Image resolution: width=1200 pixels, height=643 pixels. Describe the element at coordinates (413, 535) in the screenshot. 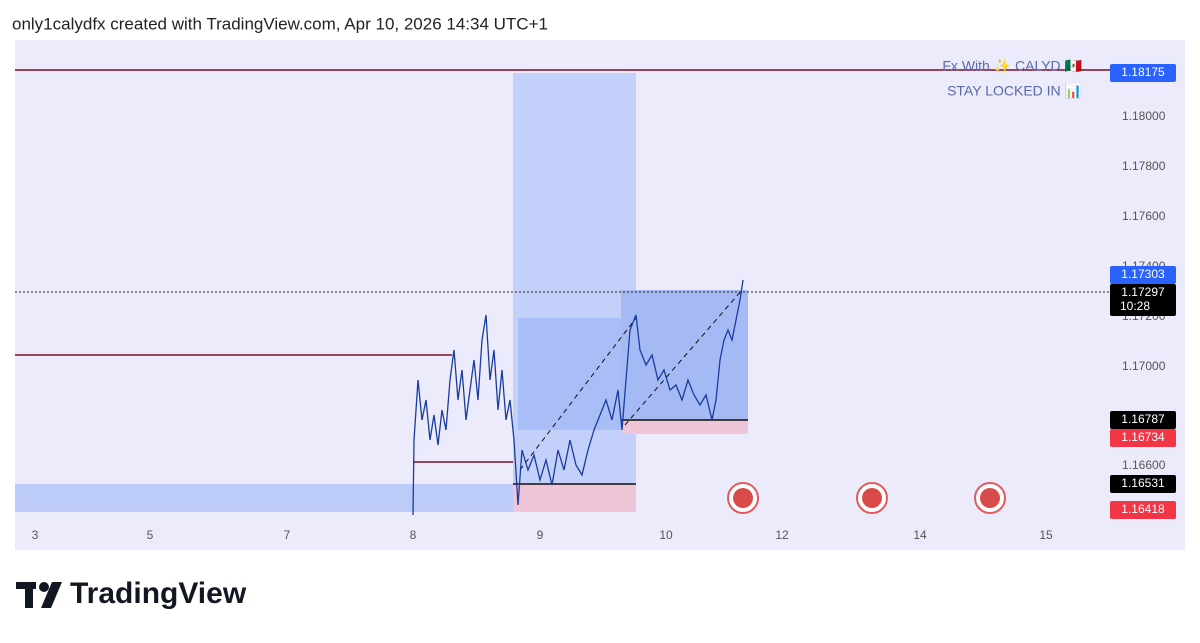

I see `time-label: 8` at that location.